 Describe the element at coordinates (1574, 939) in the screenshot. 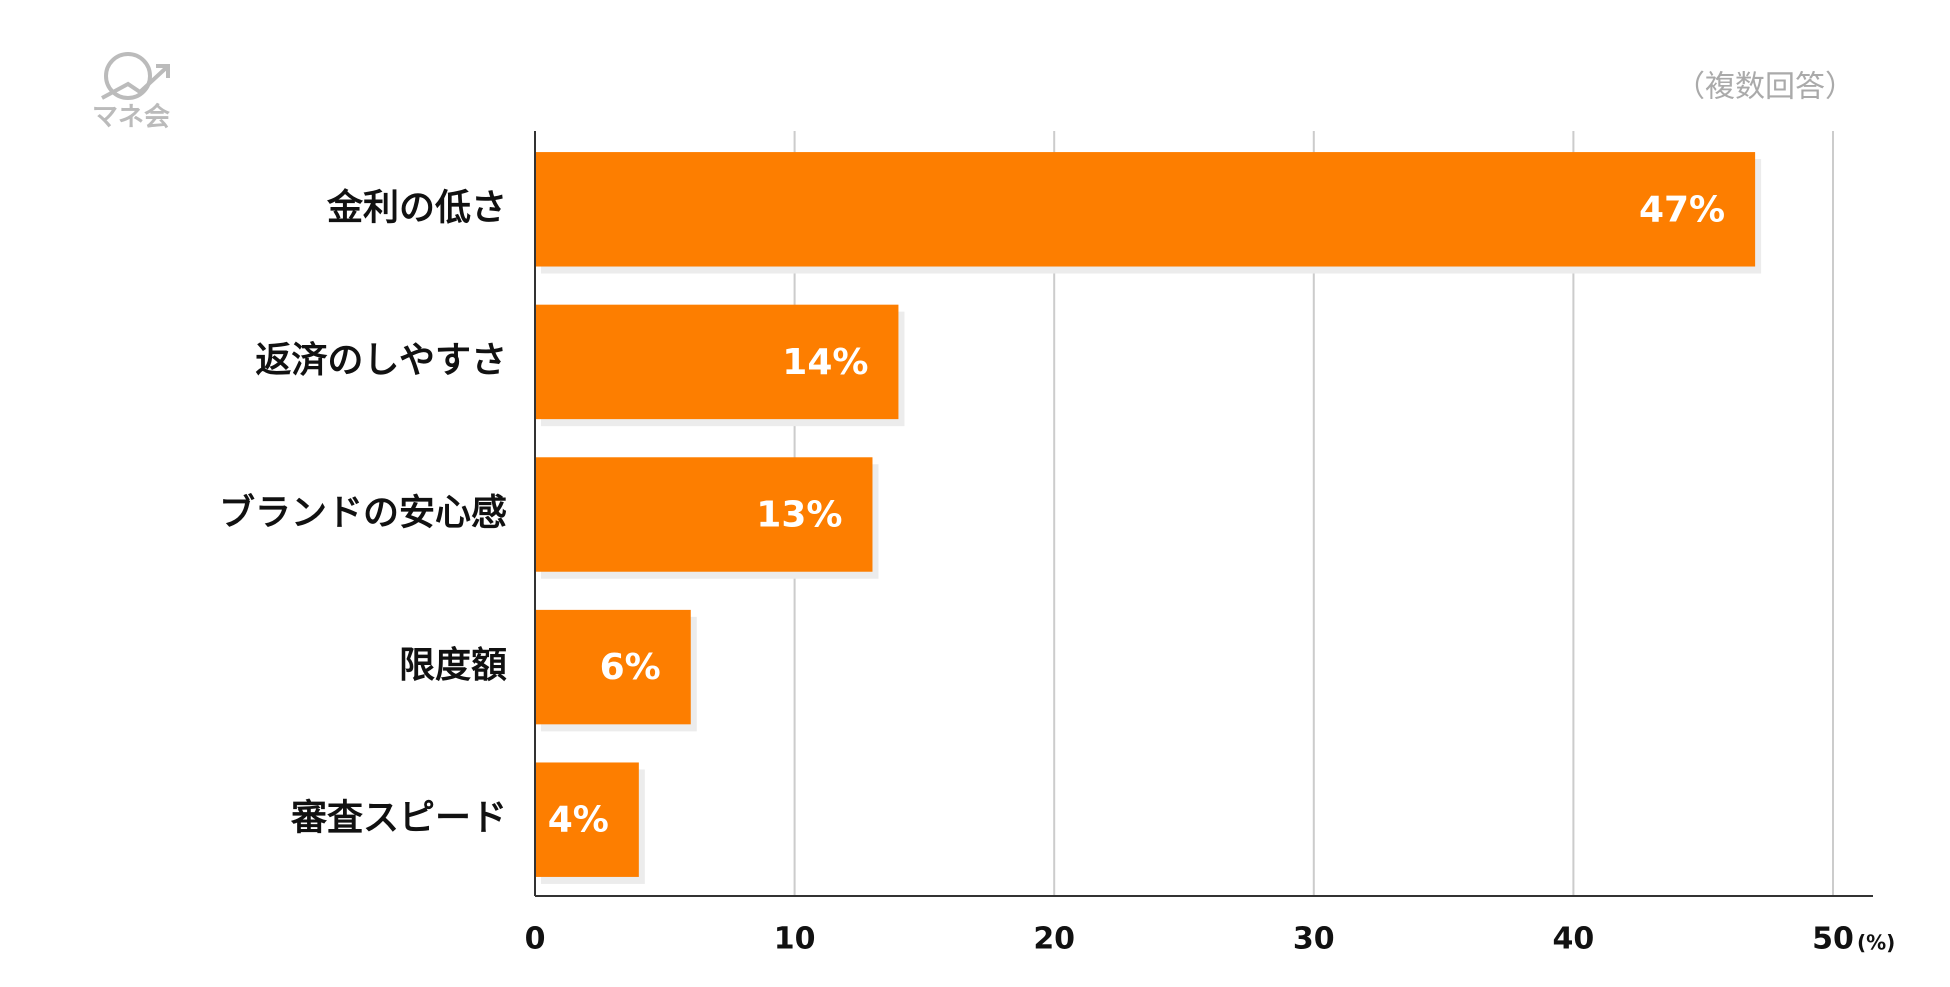

I see `x-tick-label: 40` at that location.